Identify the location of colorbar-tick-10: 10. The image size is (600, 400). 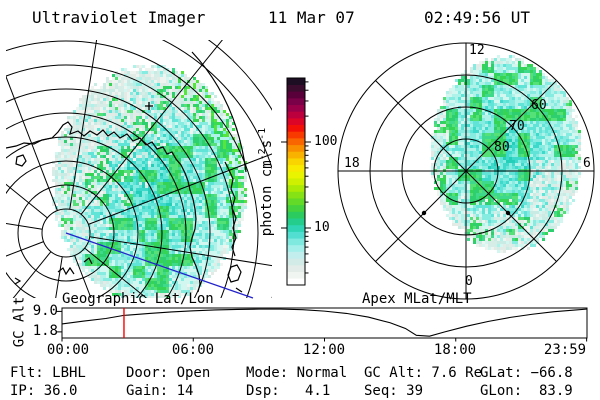
(322, 227).